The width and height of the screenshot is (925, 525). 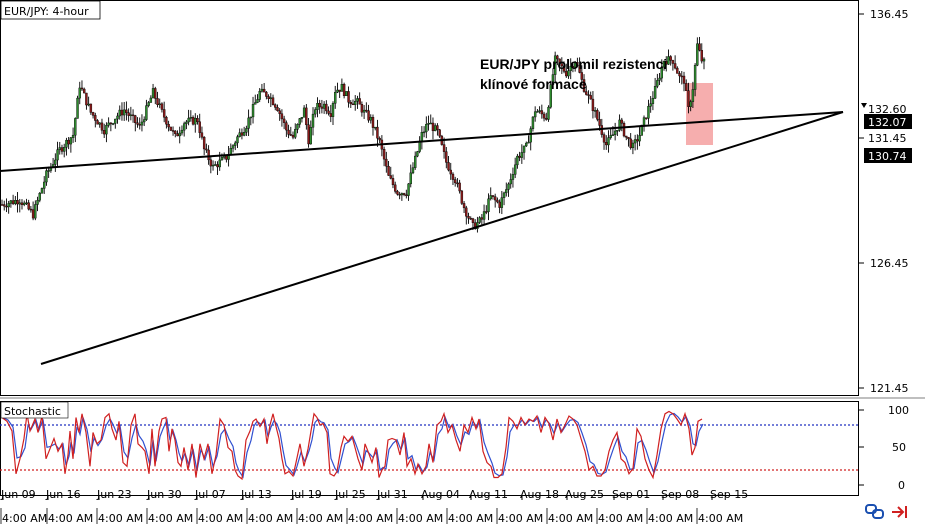 I want to click on scroll-right-icon, so click(x=899, y=512).